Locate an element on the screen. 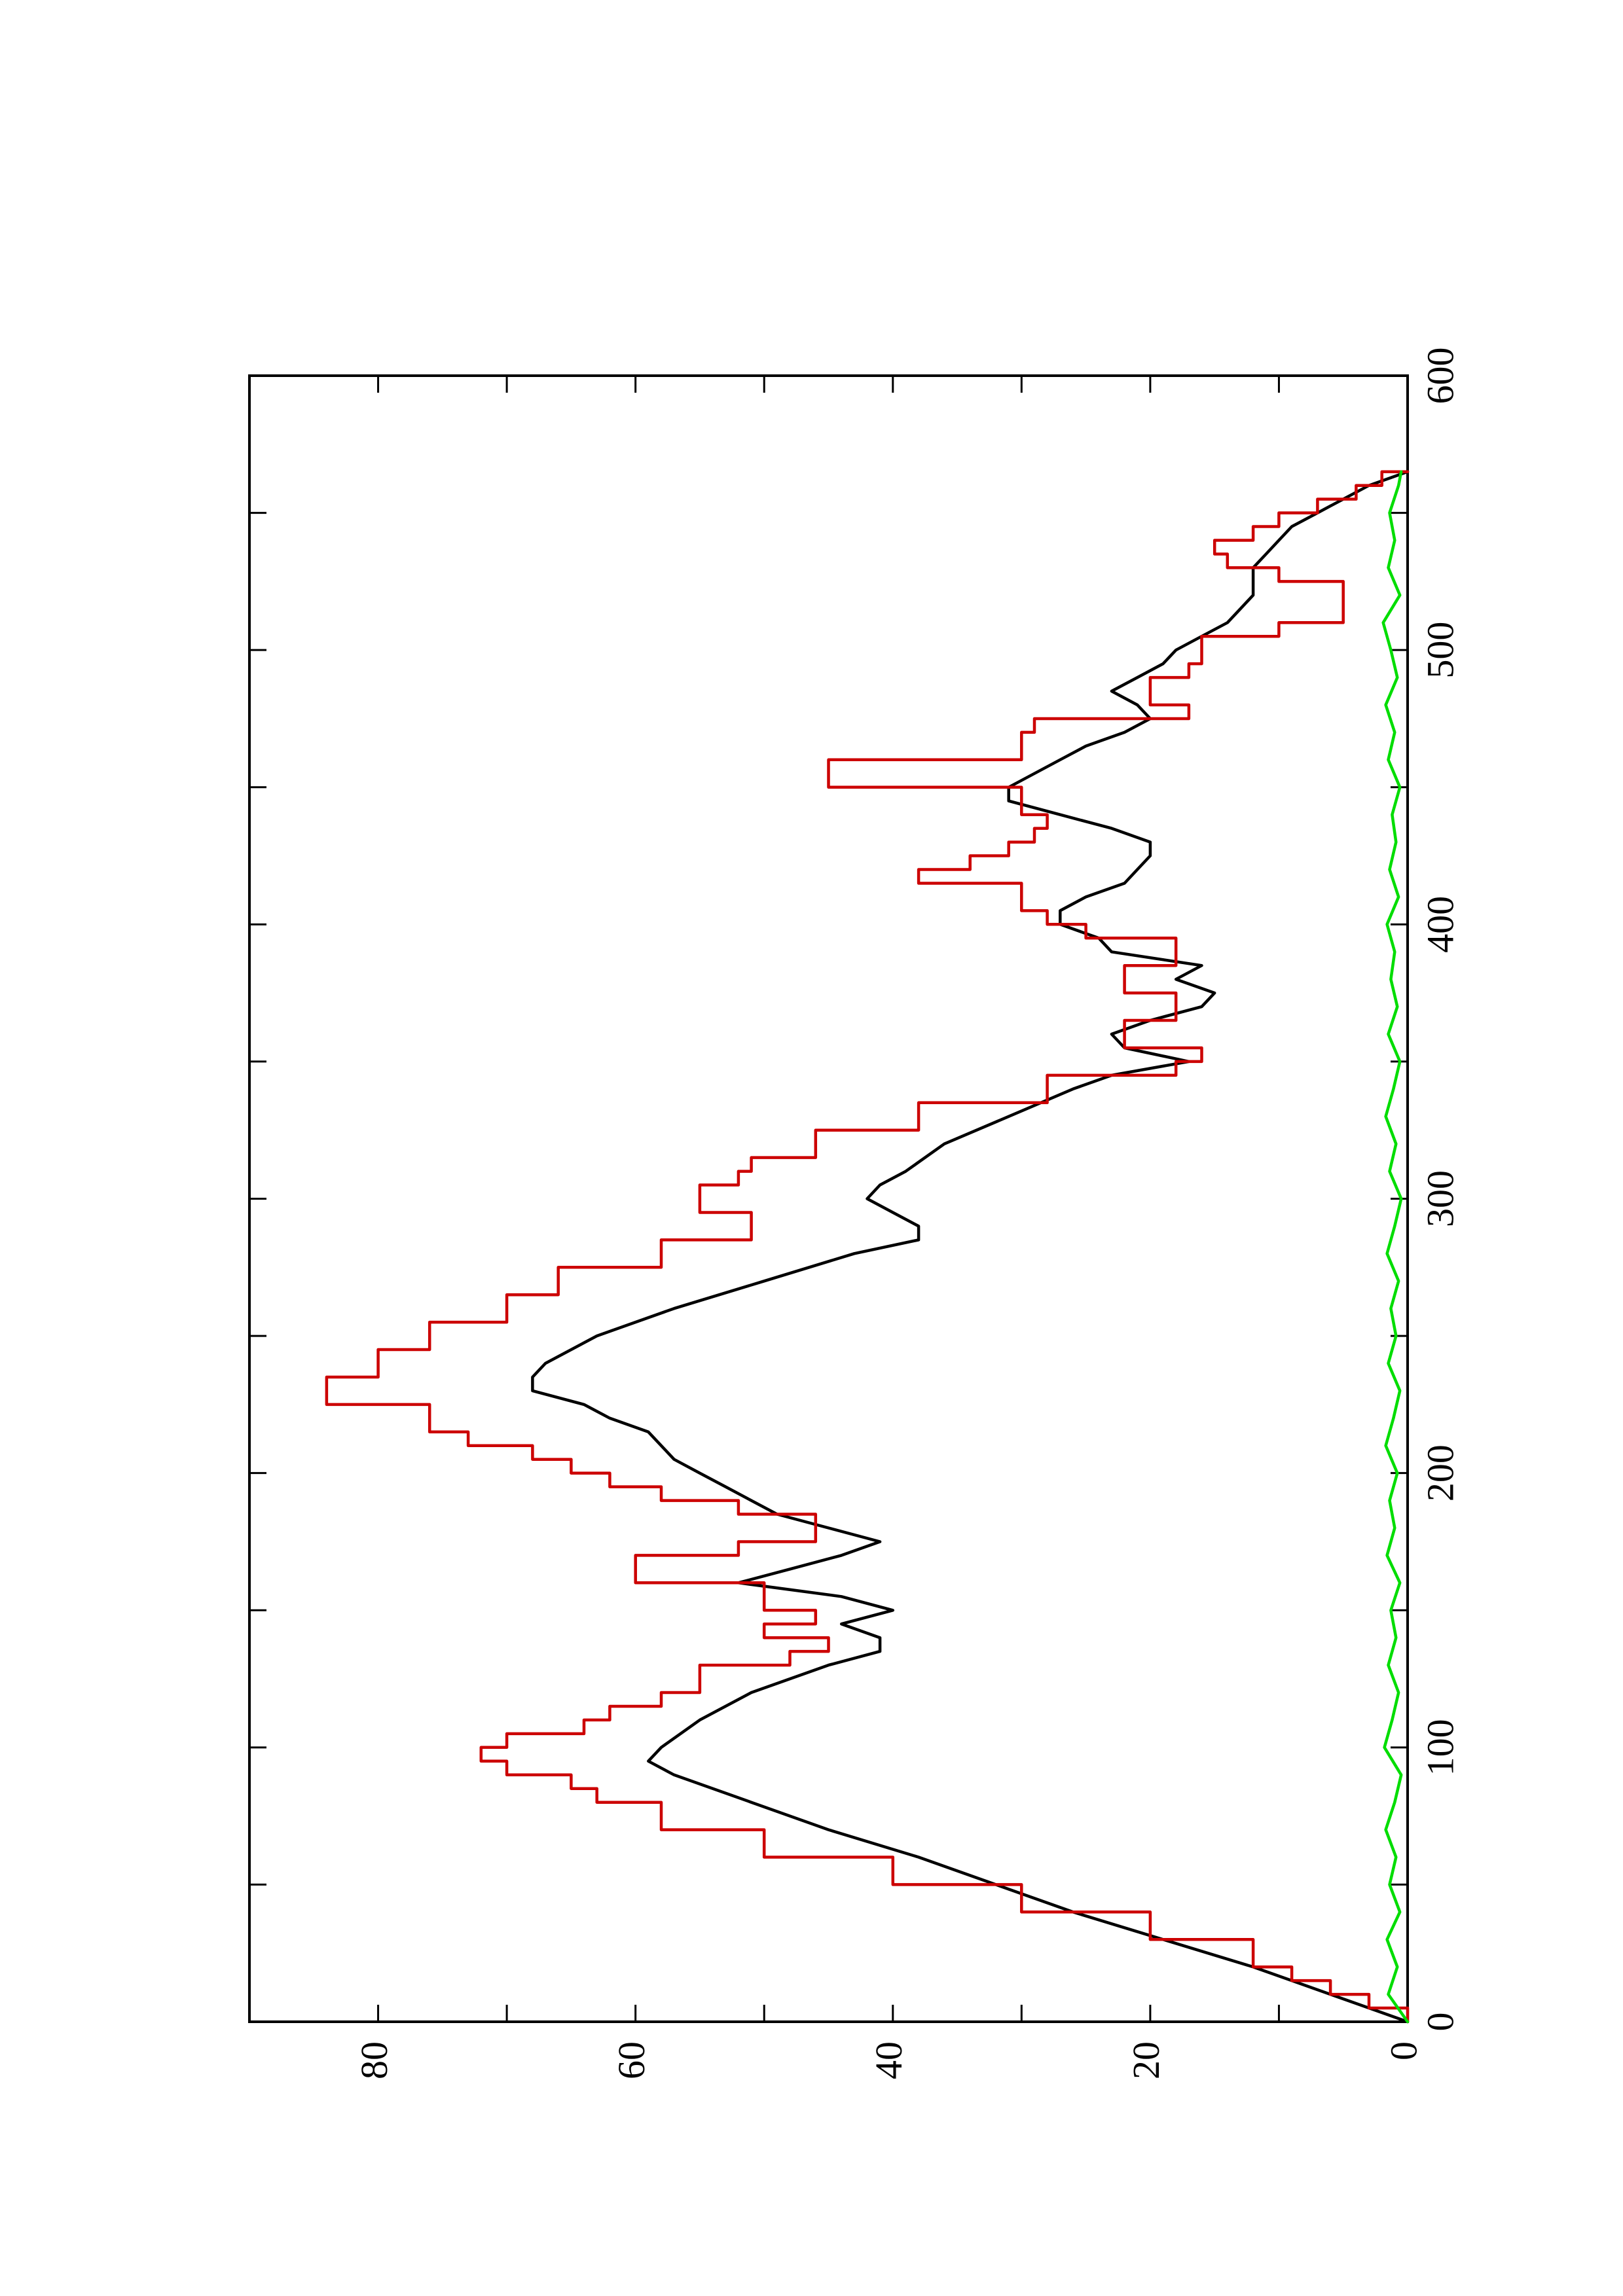 The width and height of the screenshot is (1623, 2296). y-tick-label: 80 is located at coordinates (374, 2060).